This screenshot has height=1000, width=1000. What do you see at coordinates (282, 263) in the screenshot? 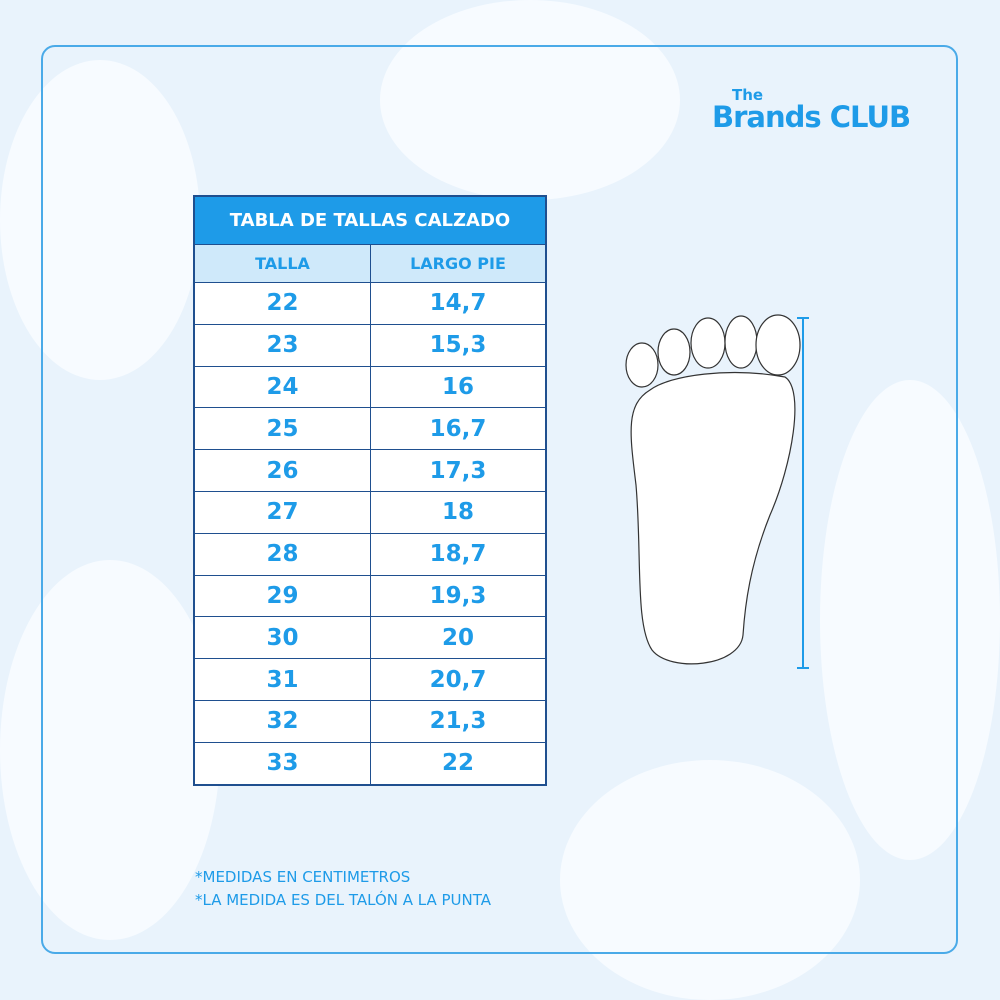
I see `header-talla: TALLA` at bounding box center [282, 263].